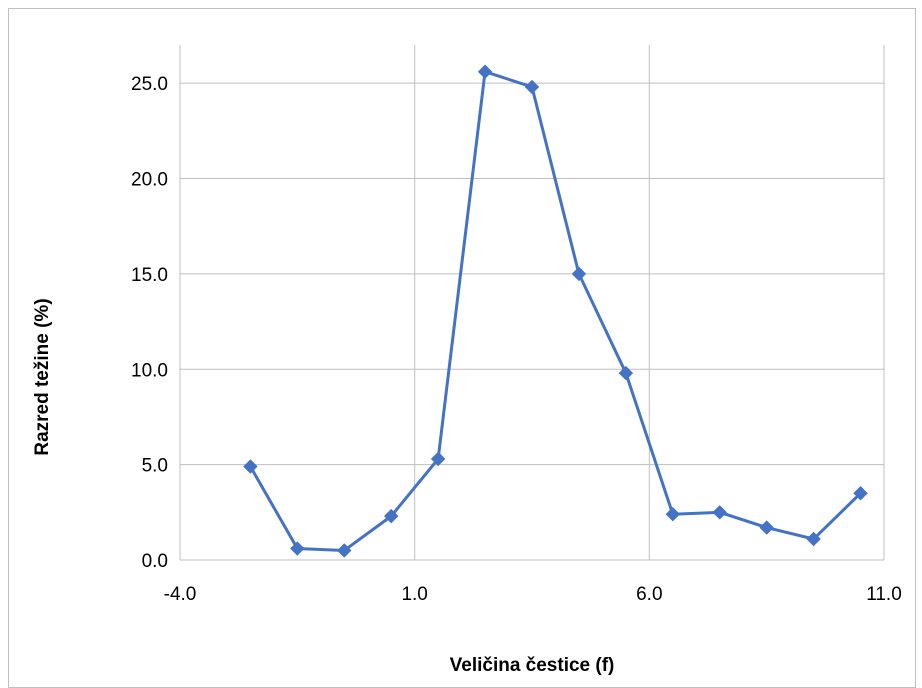  Describe the element at coordinates (532, 665) in the screenshot. I see `x-axis-title: Veličina čestice (f)` at that location.